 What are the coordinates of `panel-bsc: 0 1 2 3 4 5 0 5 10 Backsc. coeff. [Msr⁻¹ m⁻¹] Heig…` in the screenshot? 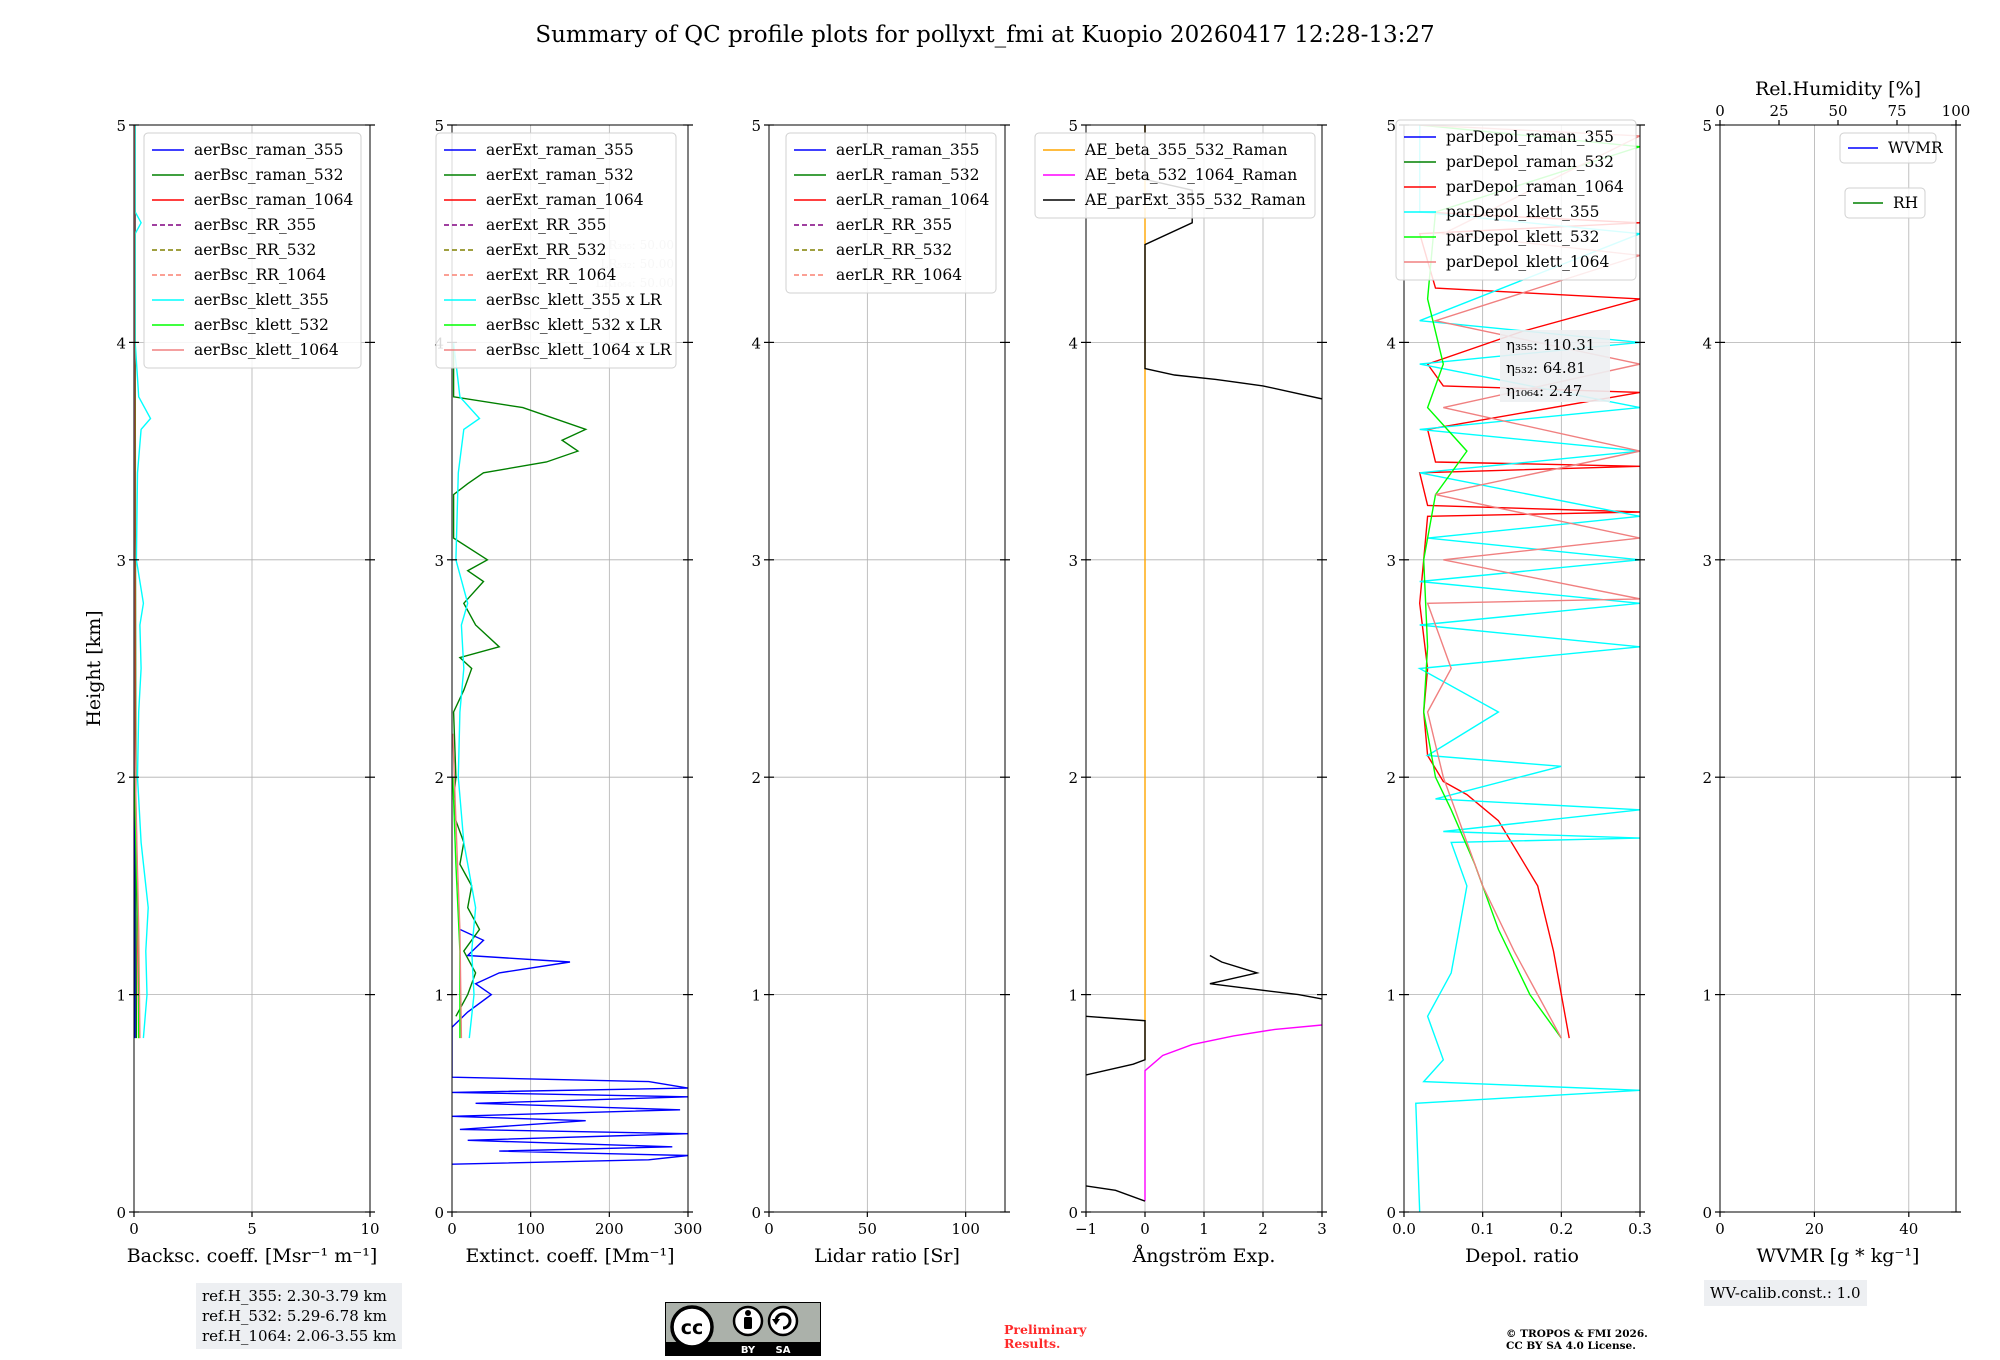 It's located at (231, 692).